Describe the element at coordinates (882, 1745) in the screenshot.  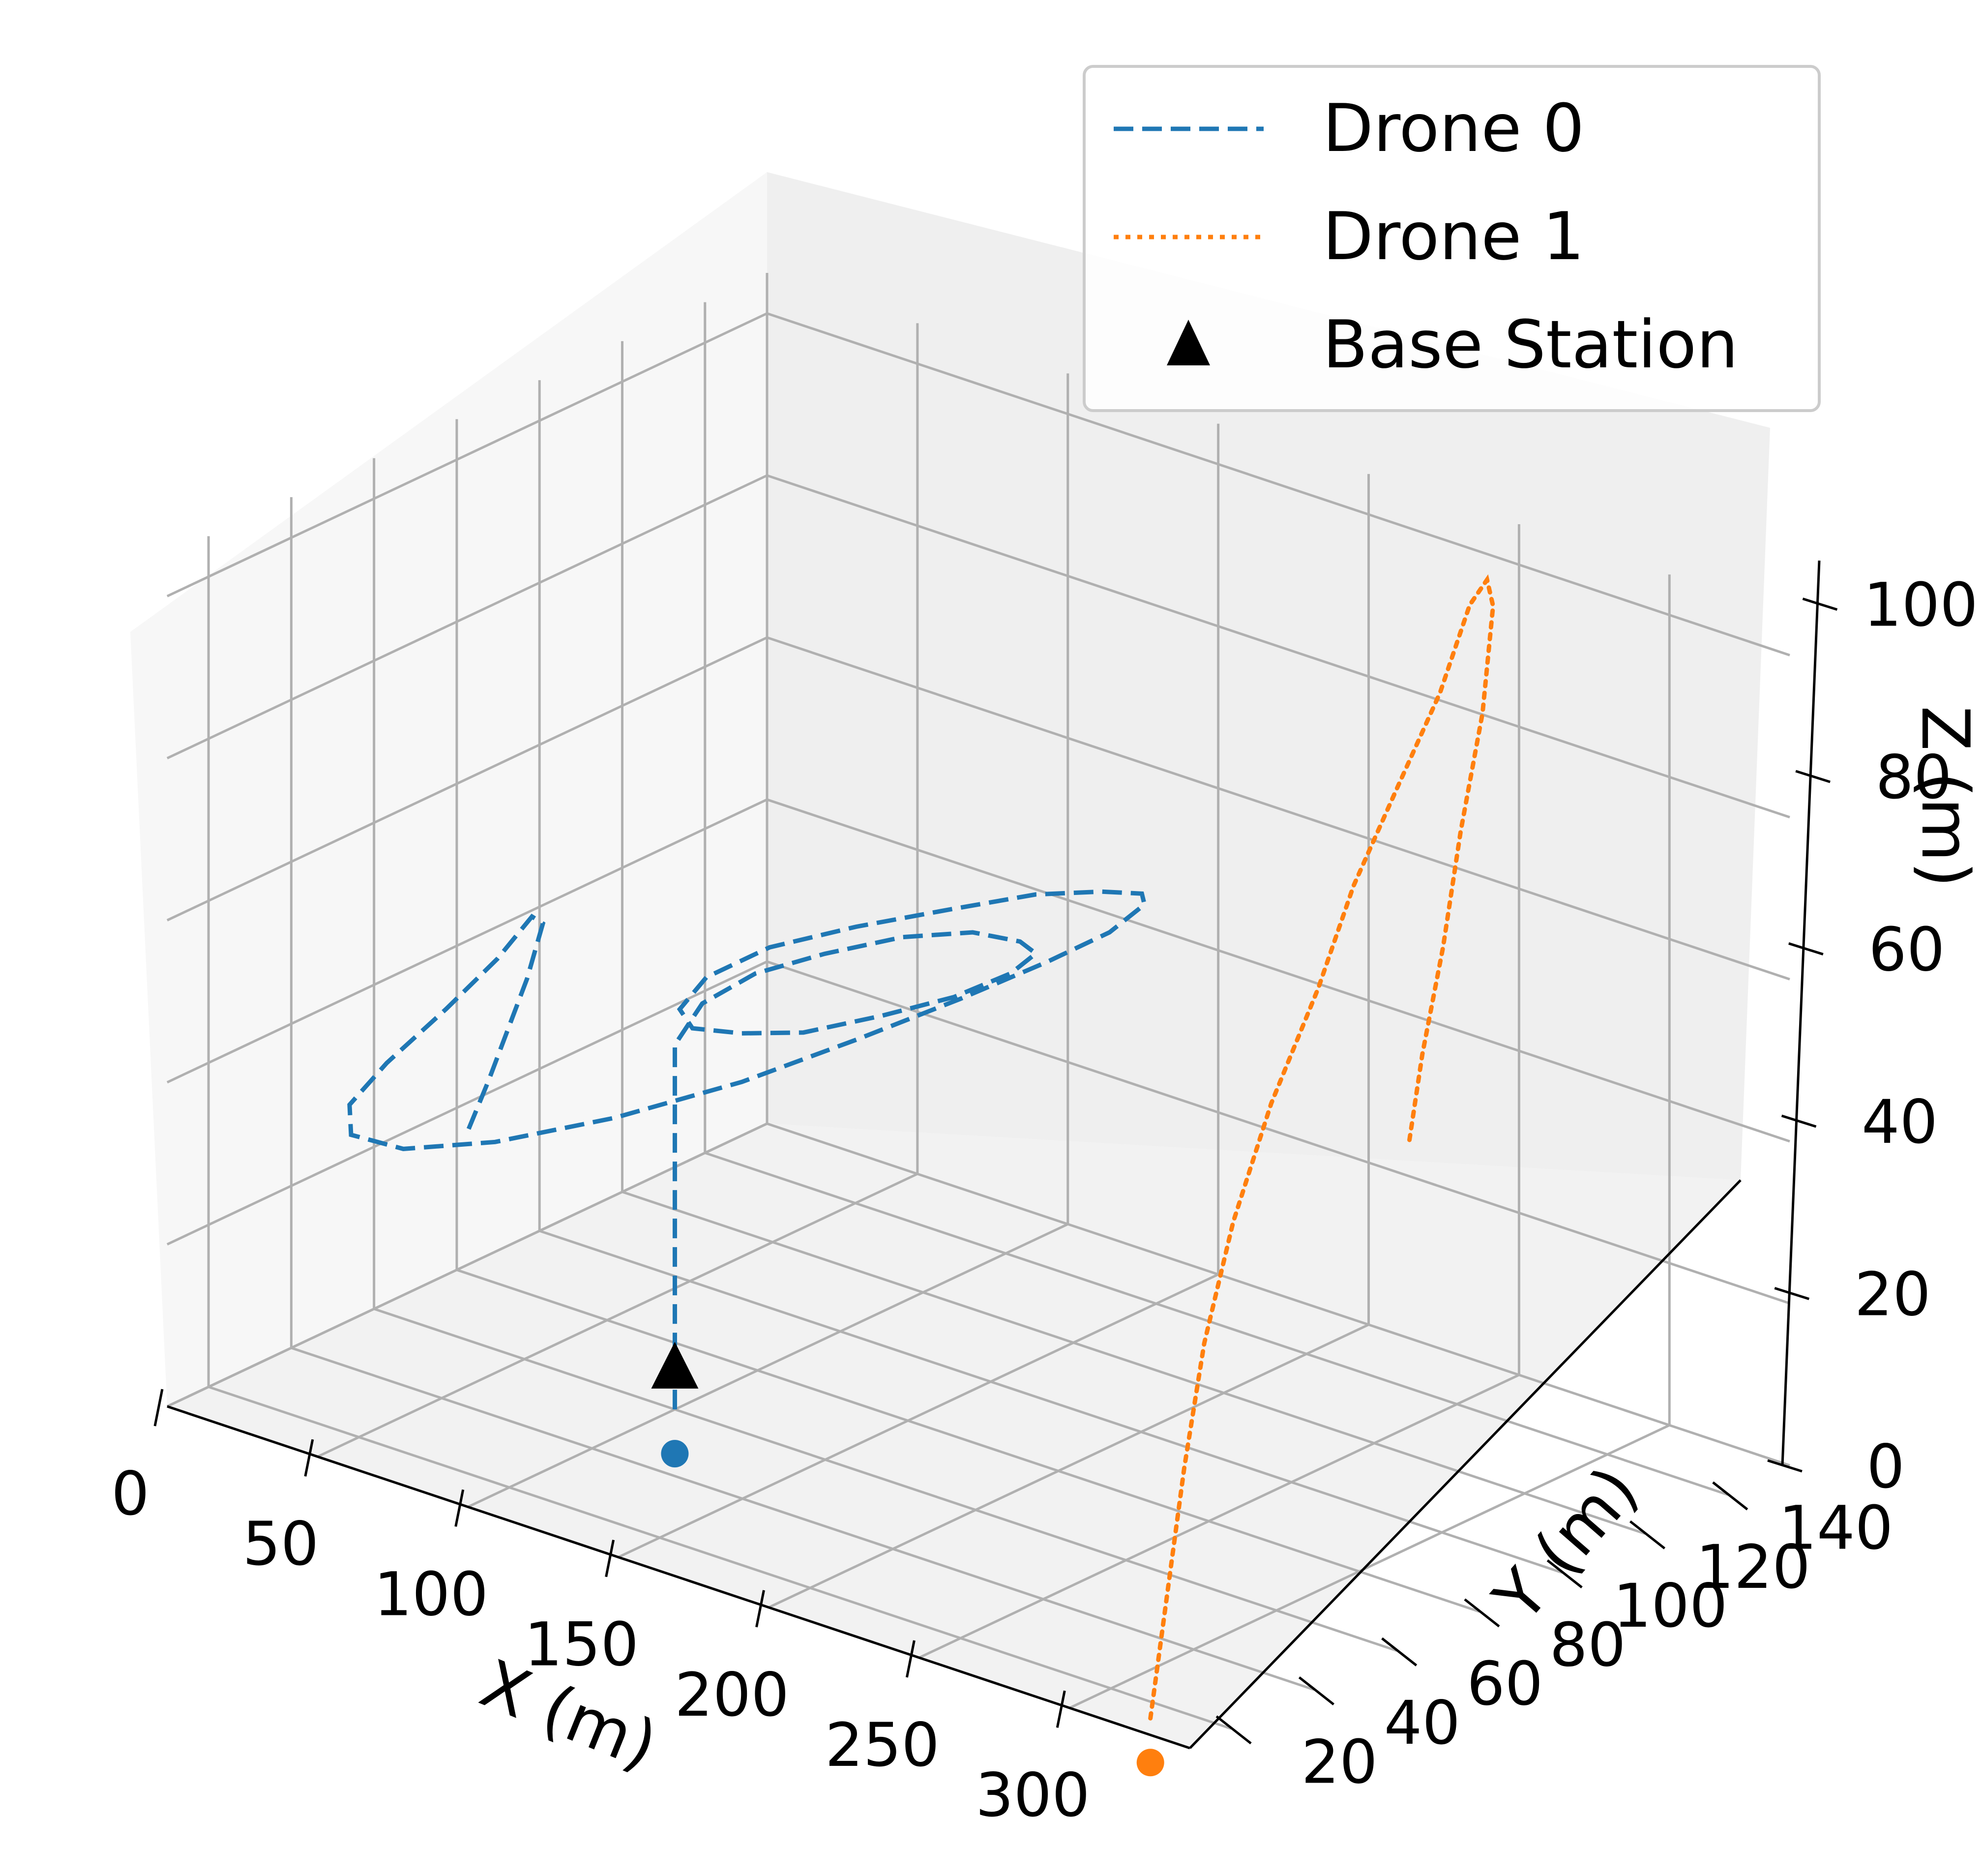
I see `x-tick-label: 250` at that location.